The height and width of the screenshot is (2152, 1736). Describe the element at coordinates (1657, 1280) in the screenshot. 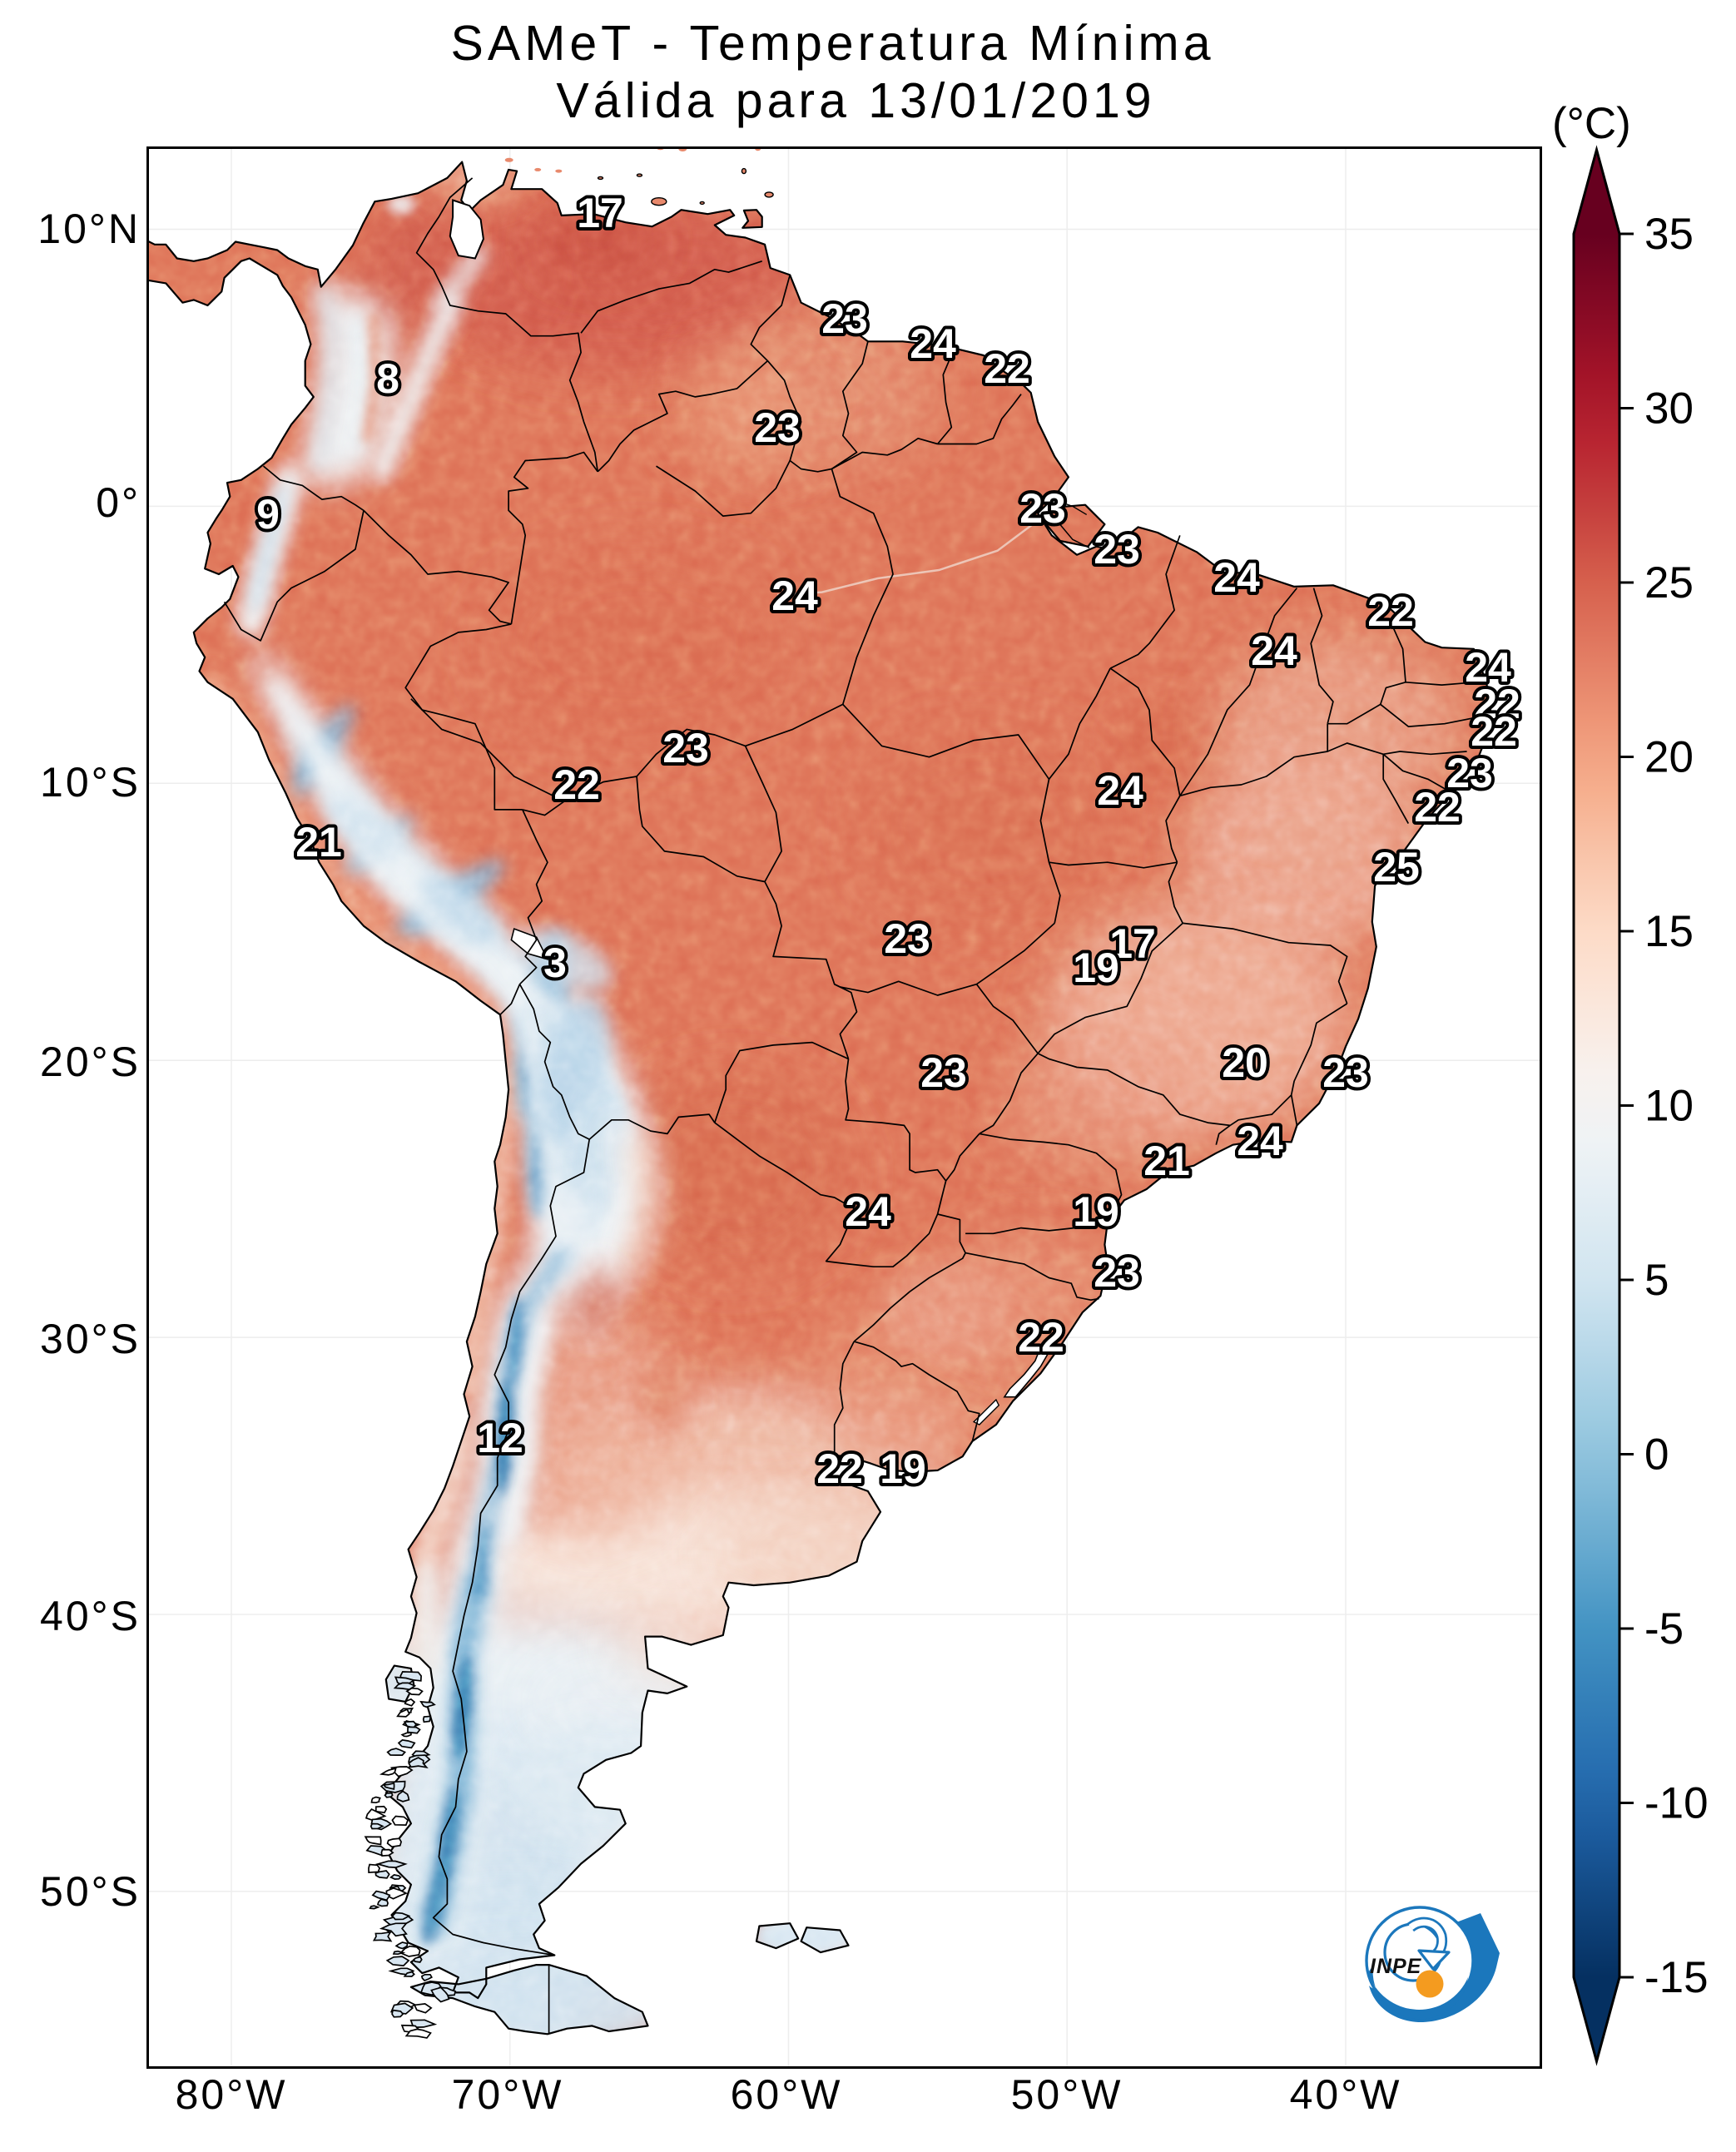

I see `svg-text: 5` at that location.